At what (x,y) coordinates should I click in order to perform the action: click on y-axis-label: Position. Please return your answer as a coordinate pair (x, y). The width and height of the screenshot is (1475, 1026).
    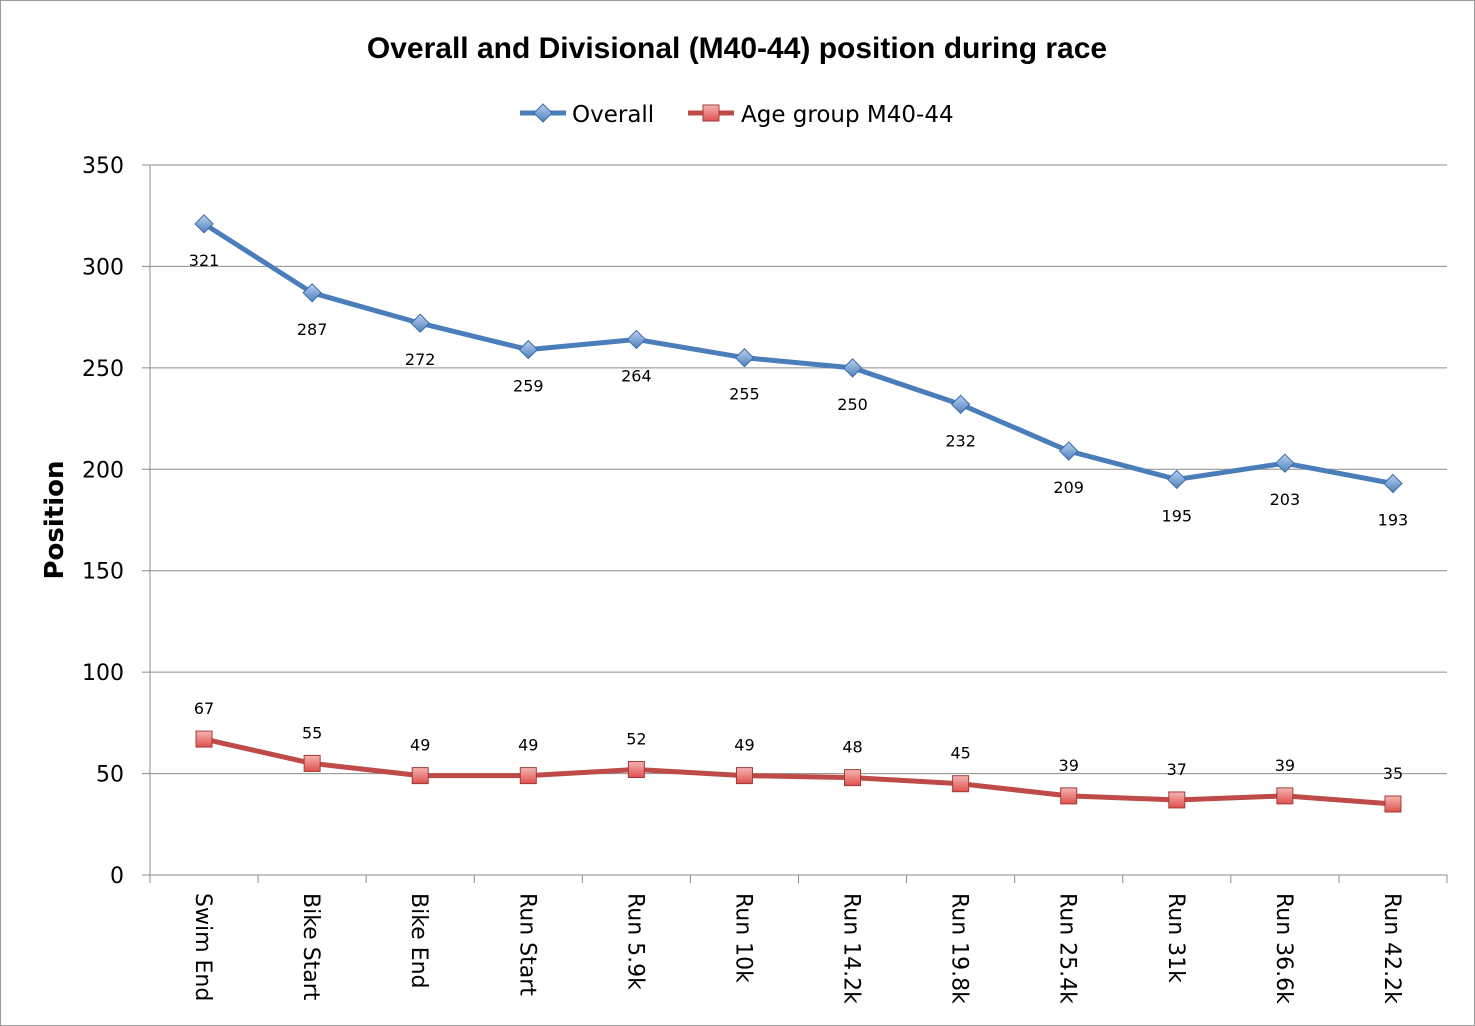
    Looking at the image, I should click on (55, 519).